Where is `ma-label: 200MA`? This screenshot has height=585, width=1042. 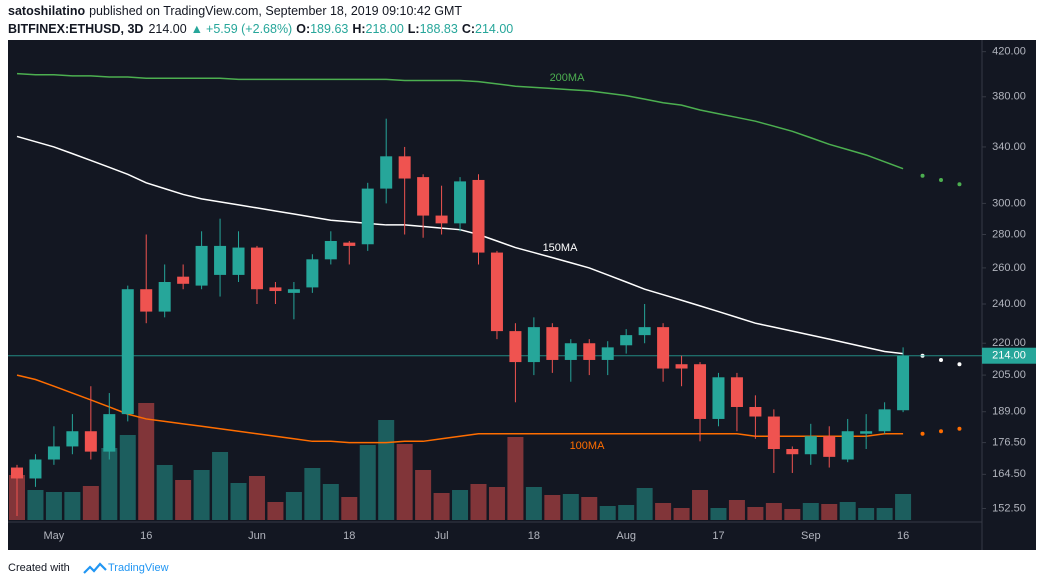 ma-label: 200MA is located at coordinates (568, 78).